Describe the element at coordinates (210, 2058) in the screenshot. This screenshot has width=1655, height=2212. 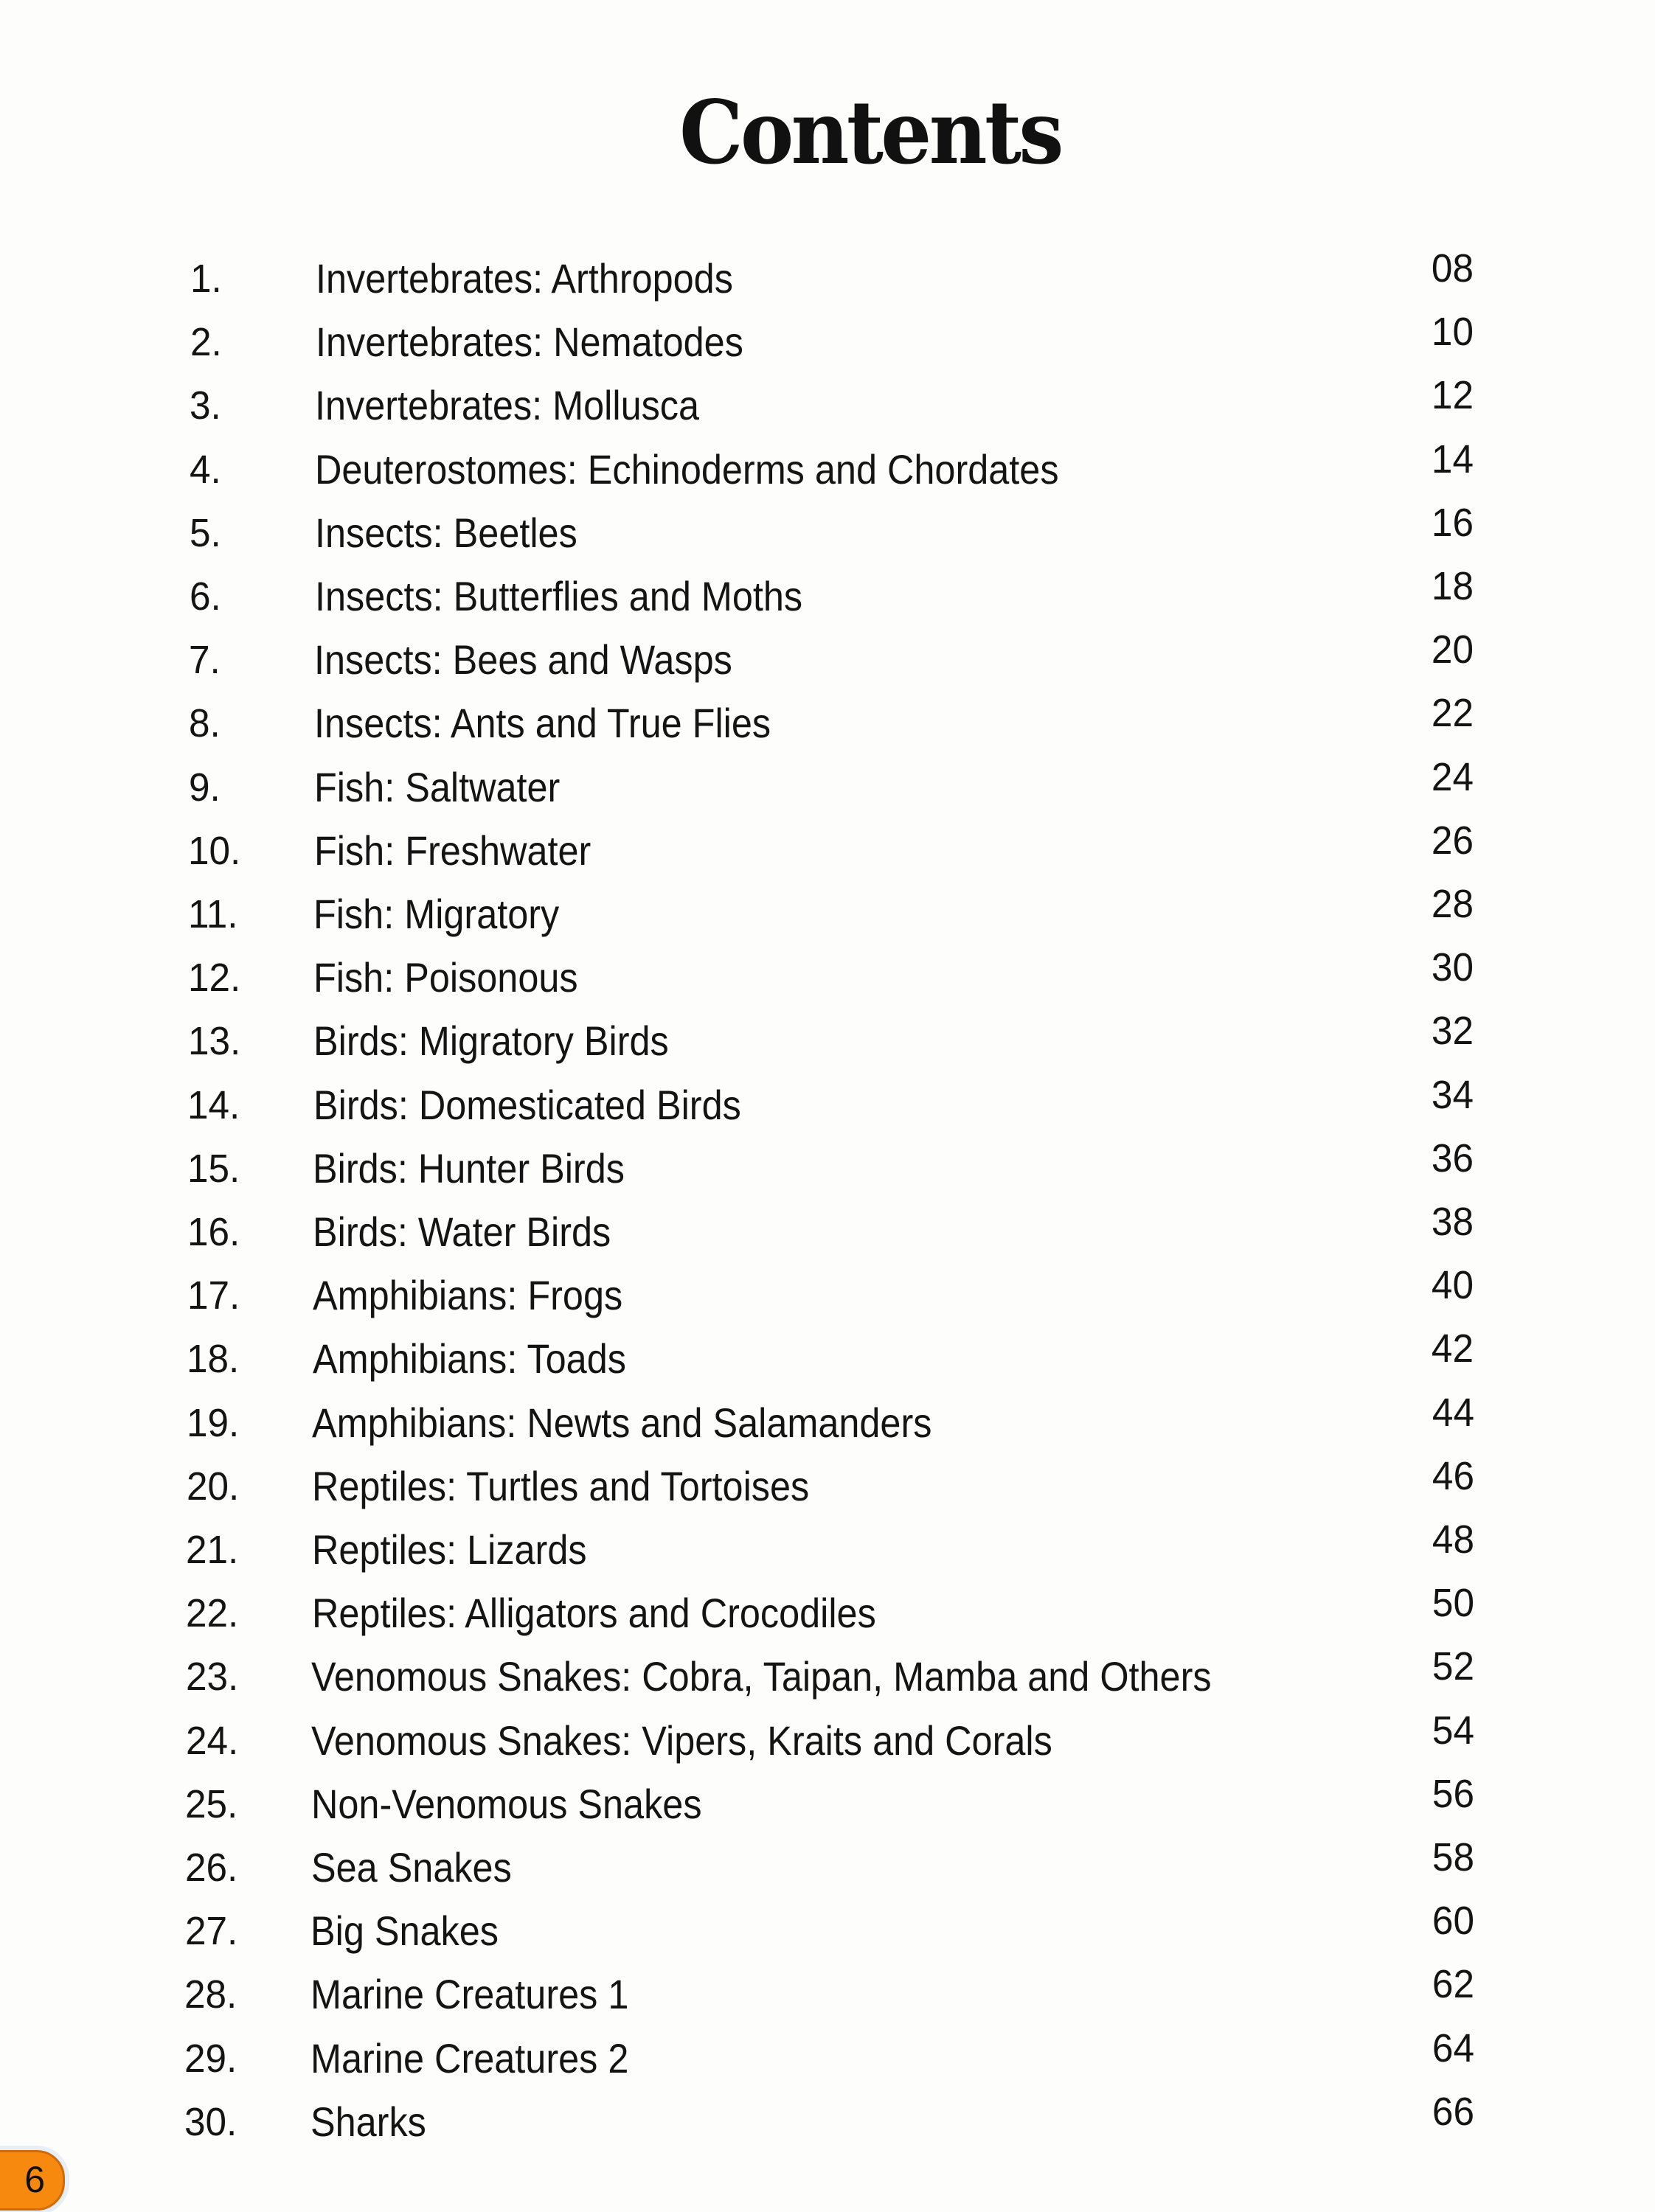
I see `entry-number: 29.` at that location.